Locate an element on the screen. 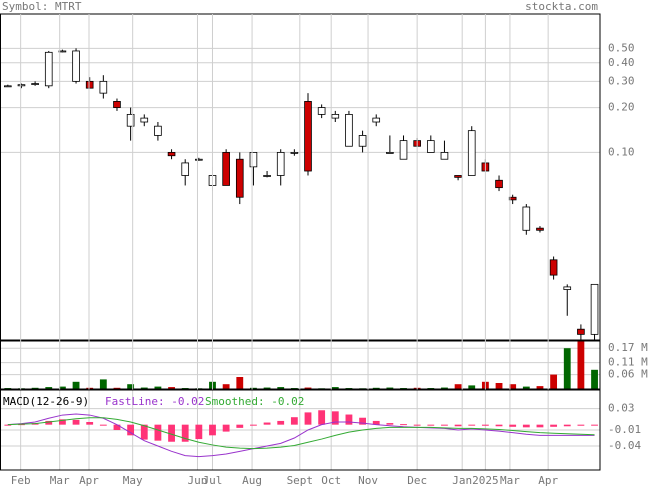 The height and width of the screenshot is (486, 655). y-tick-label: 0.10 is located at coordinates (621, 151).